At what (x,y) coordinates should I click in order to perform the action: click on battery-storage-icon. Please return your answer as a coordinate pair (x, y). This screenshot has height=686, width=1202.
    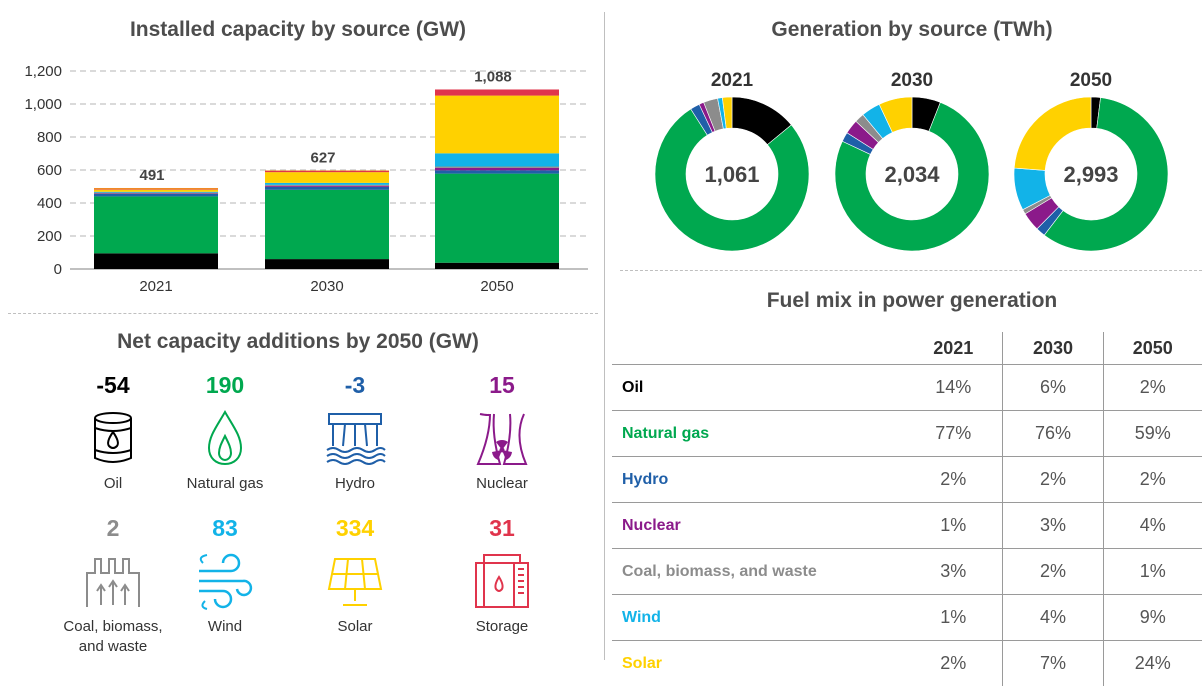
    Looking at the image, I should click on (502, 581).